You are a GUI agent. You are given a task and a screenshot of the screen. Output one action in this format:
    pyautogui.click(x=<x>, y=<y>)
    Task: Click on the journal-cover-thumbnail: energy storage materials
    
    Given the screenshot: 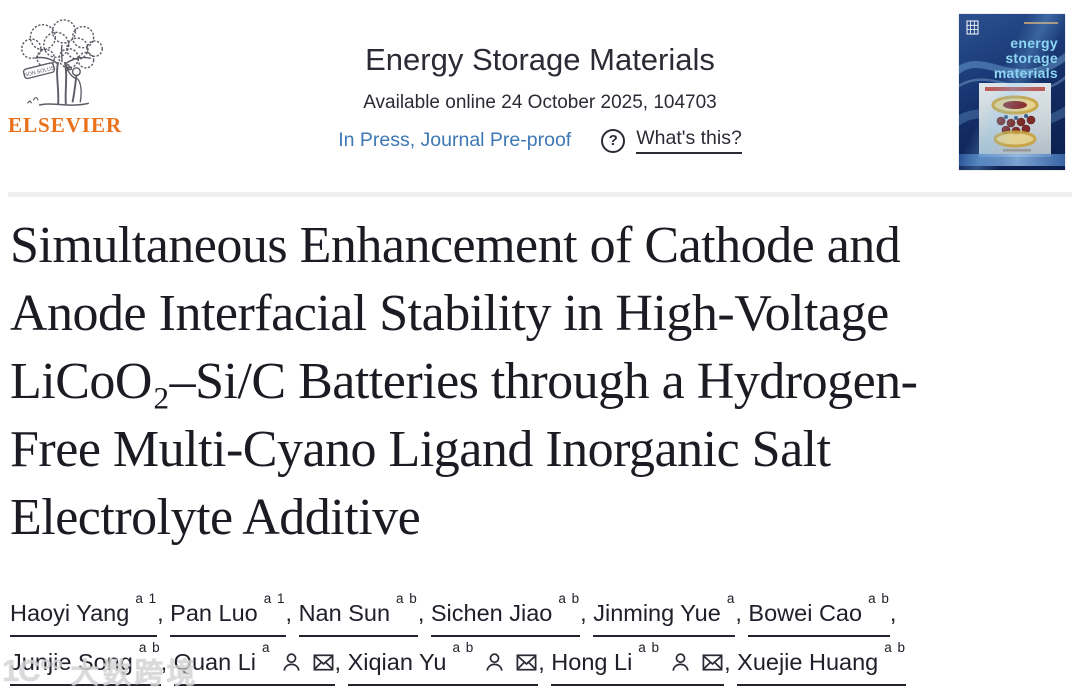 What is the action you would take?
    pyautogui.click(x=1012, y=92)
    